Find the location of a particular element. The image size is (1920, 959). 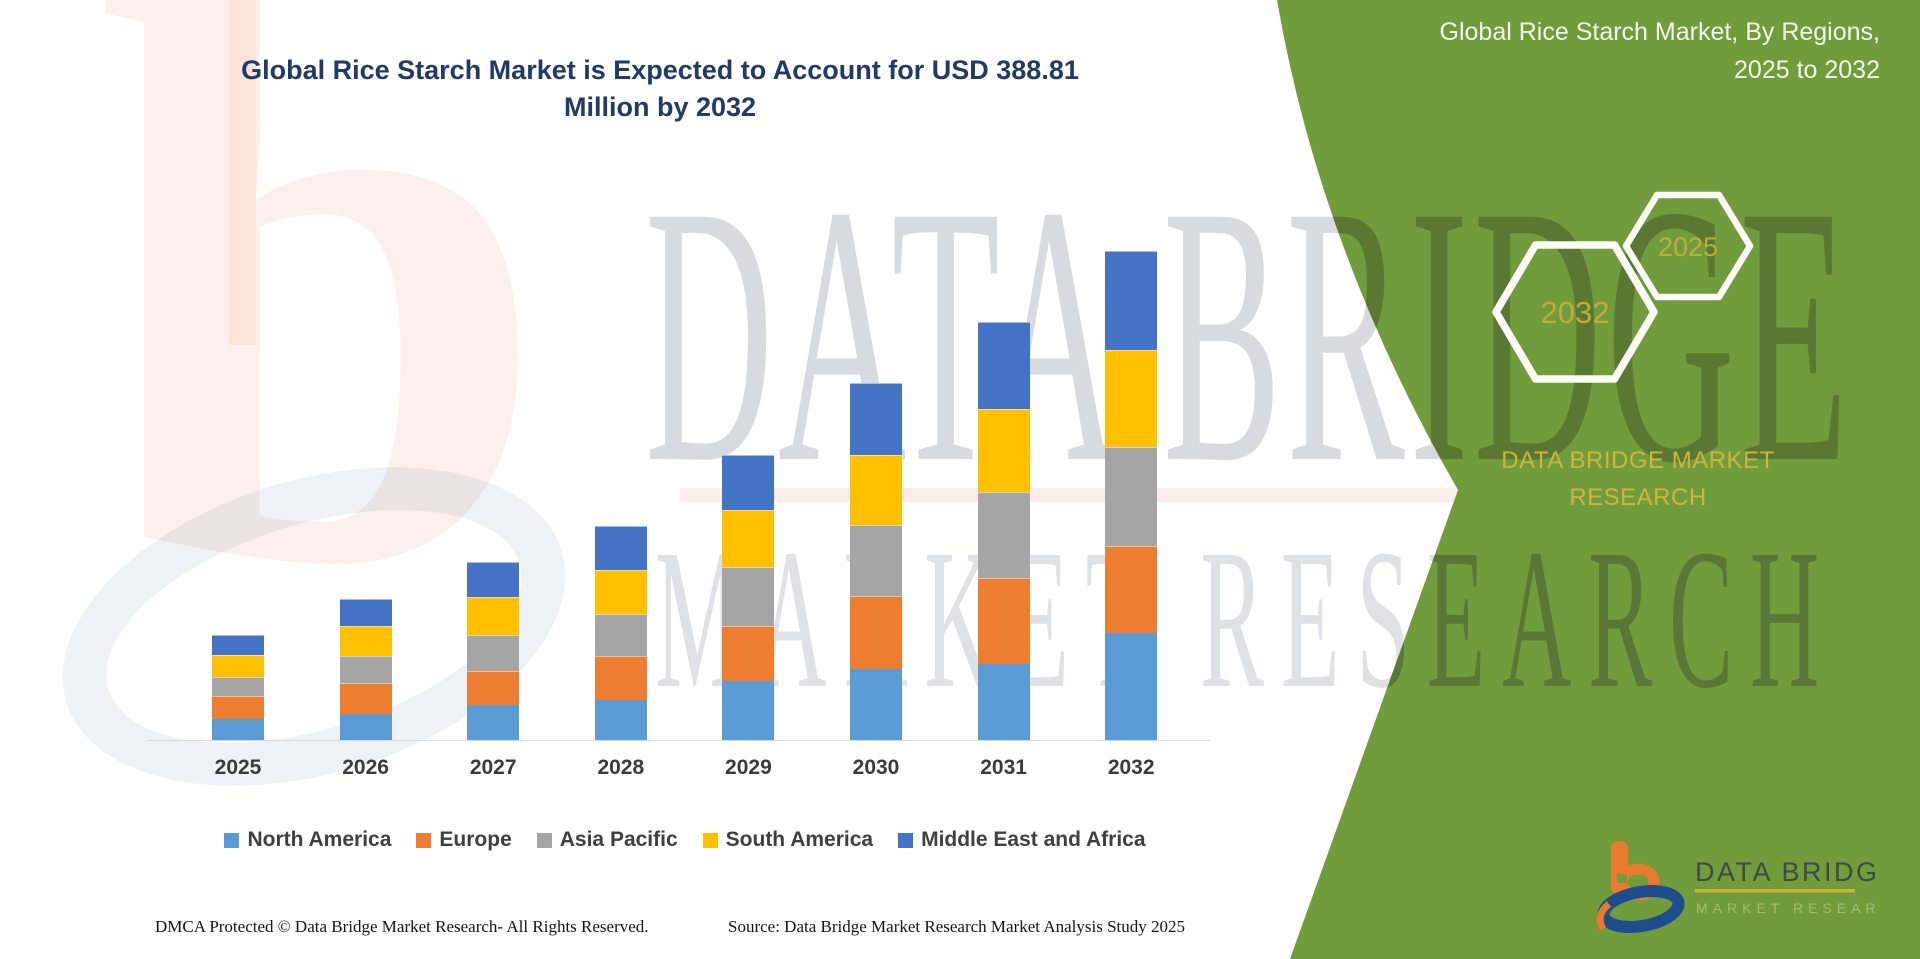

x-axis-label-2027: 2027 is located at coordinates (493, 767).